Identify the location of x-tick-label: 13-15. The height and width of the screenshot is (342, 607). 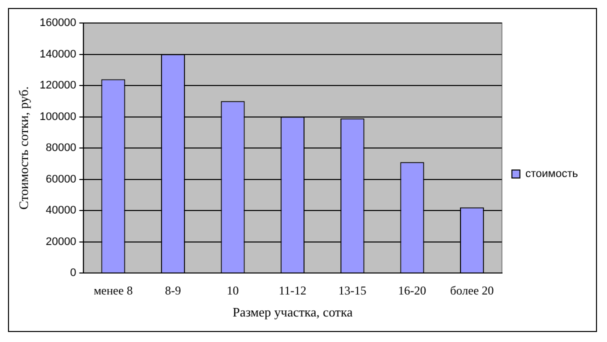
(352, 290).